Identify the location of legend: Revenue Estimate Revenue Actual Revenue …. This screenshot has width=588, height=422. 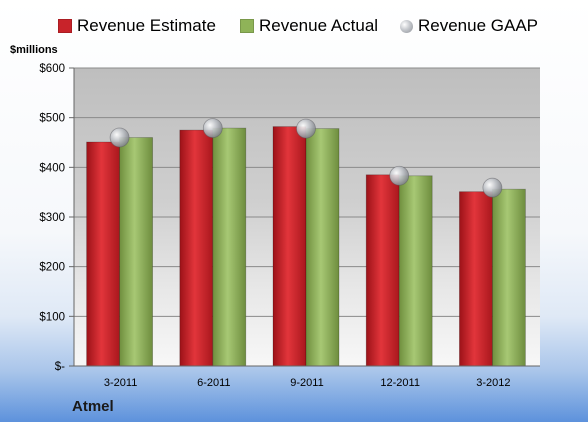
(294, 28).